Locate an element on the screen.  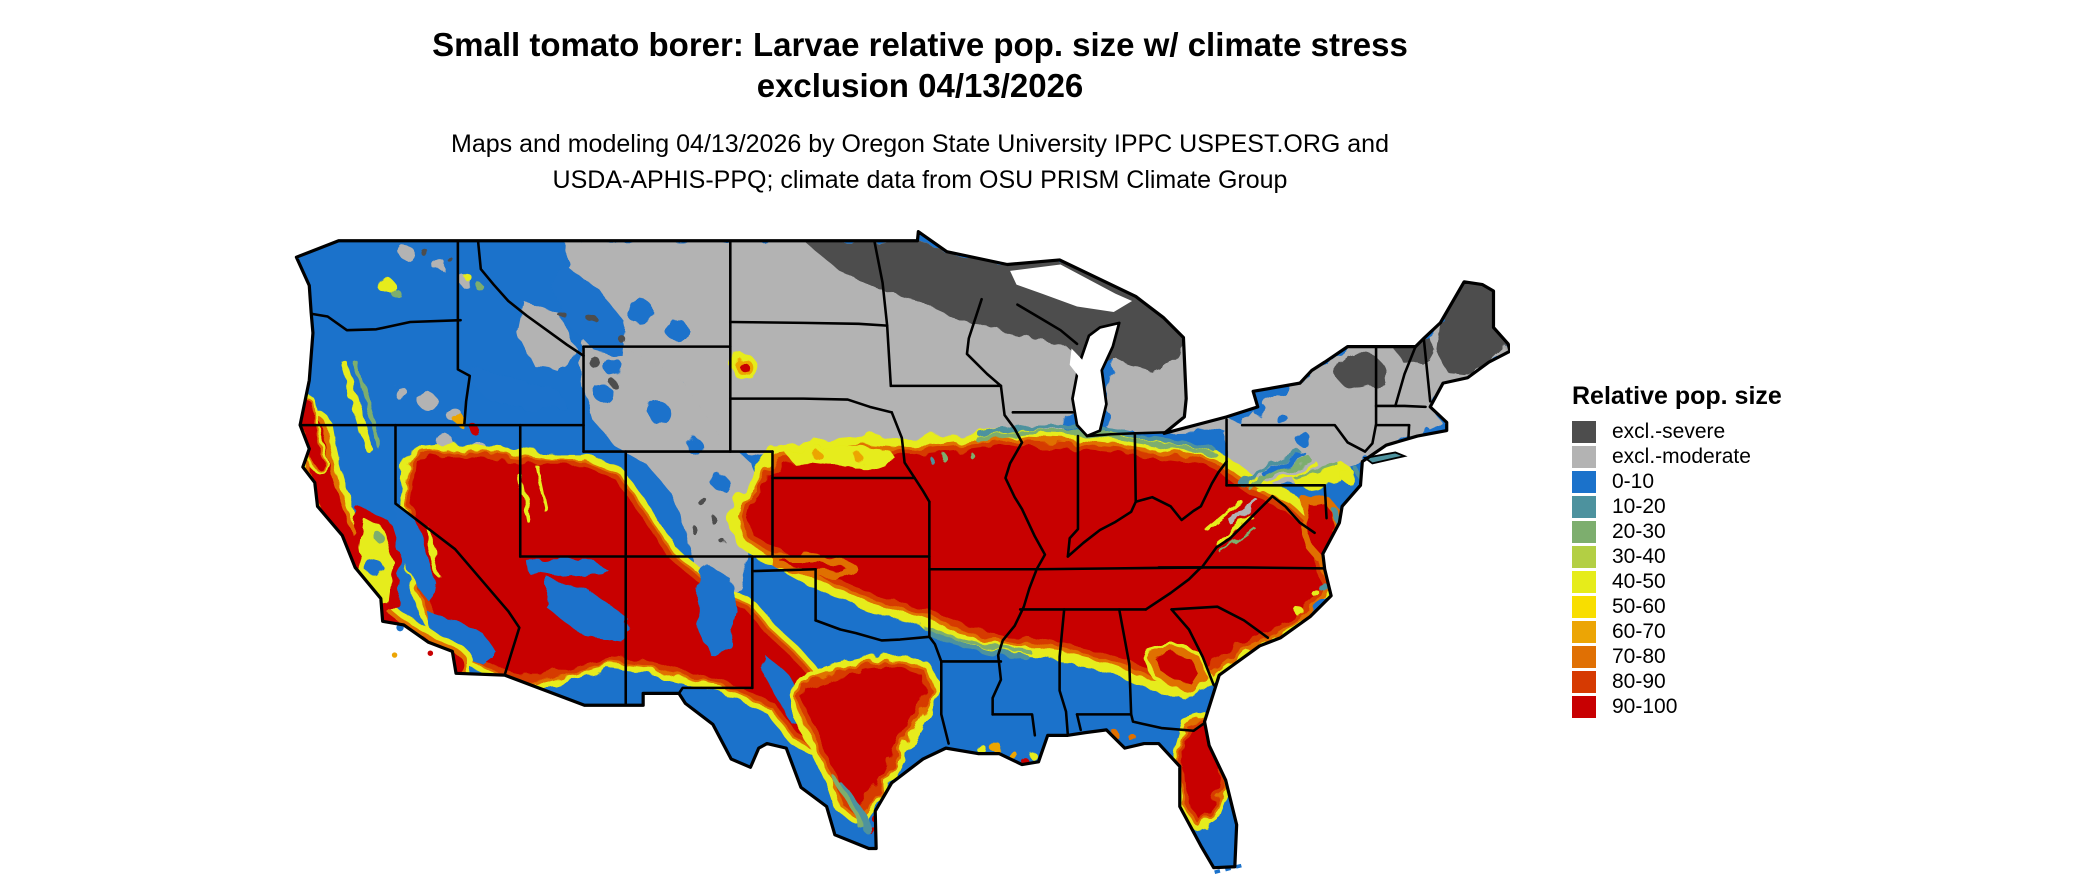
legend-item-label: 80-90 is located at coordinates (1639, 681).